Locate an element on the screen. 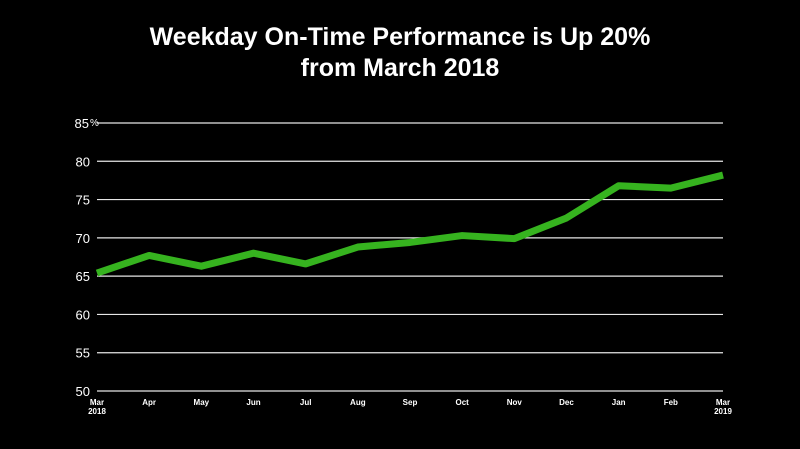  y-tick-label: 75 is located at coordinates (83, 200).